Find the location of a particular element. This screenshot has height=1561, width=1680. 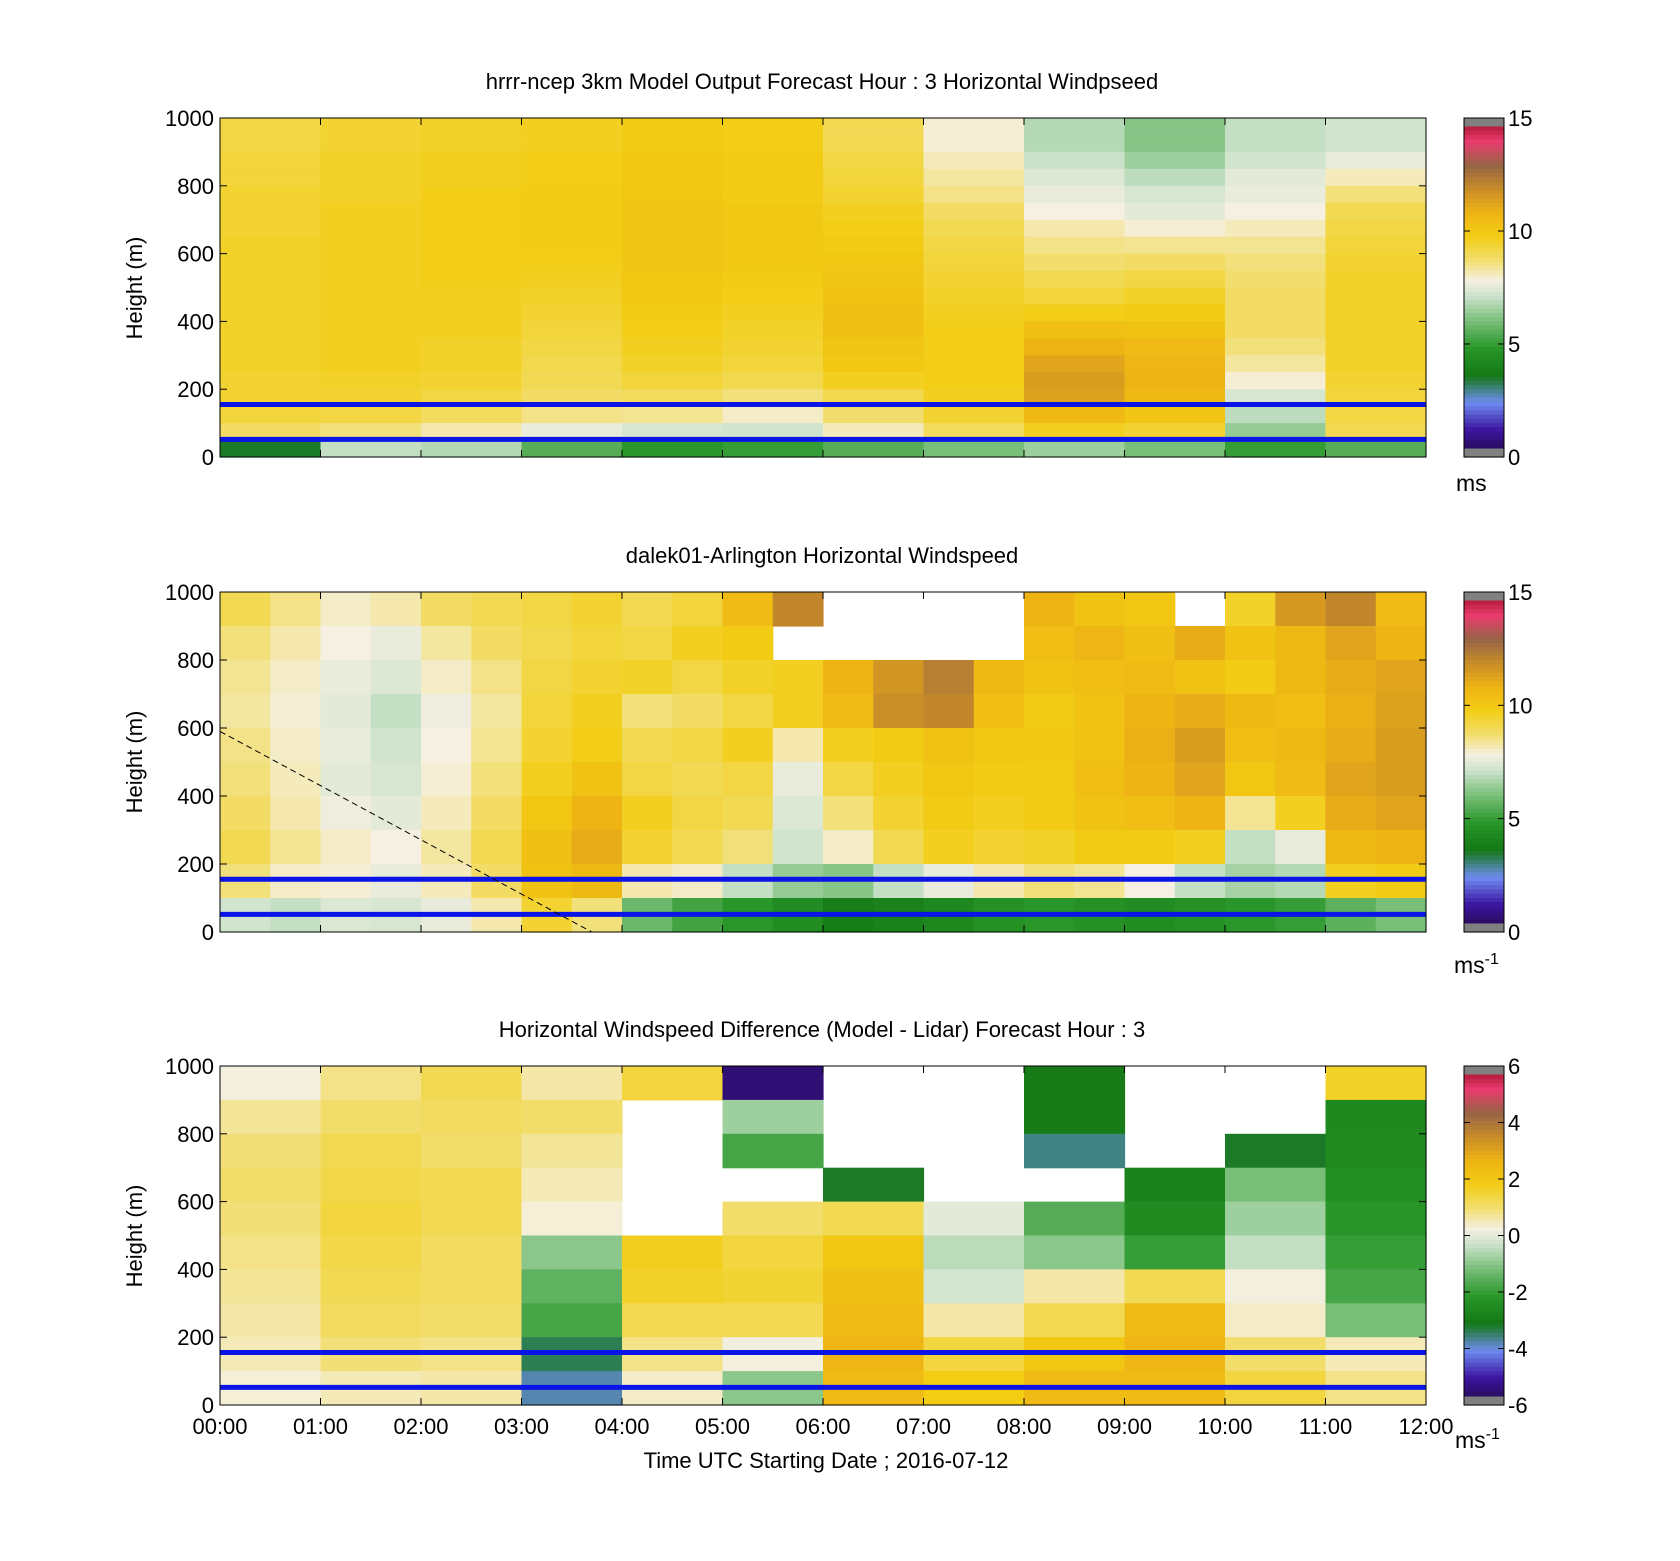

y-tick-label: 400 is located at coordinates (195, 796).